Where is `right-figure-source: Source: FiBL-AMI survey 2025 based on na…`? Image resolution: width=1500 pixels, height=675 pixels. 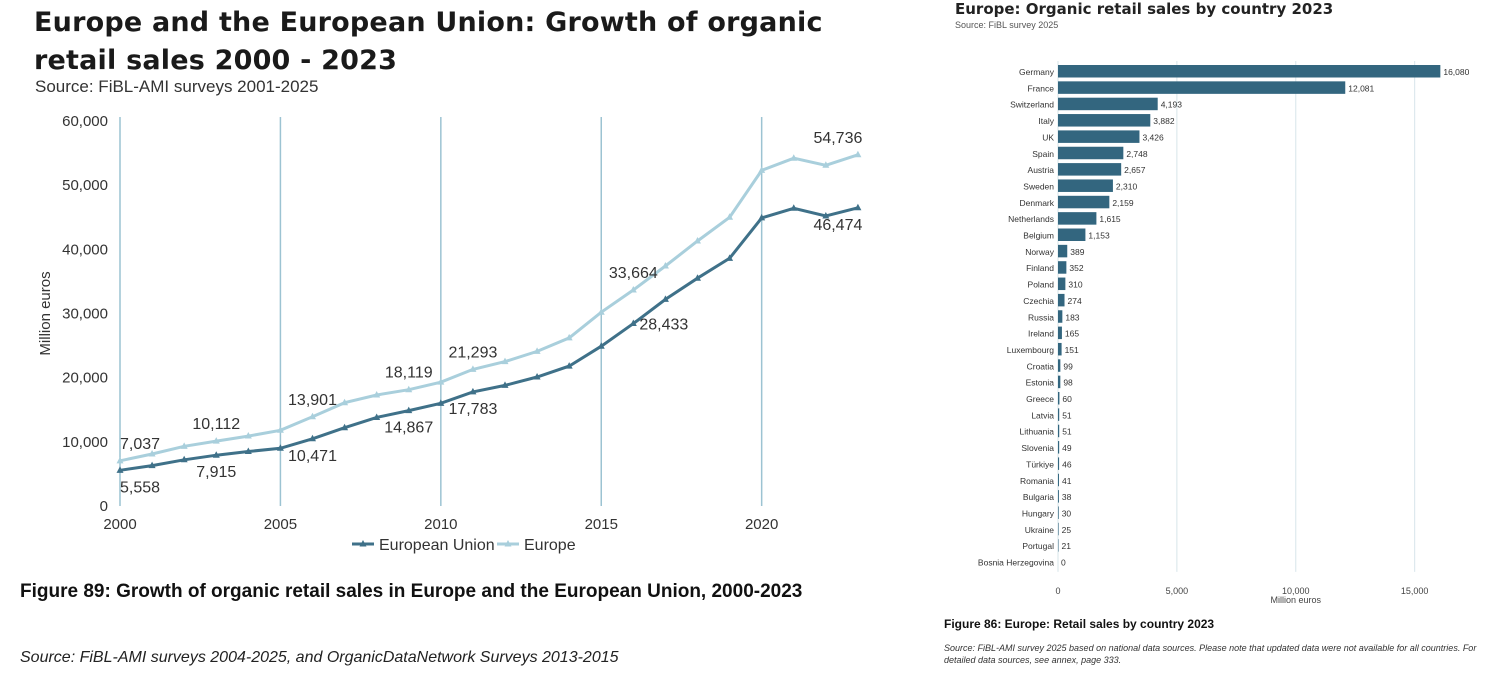 right-figure-source: Source: FiBL-AMI survey 2025 based on na… is located at coordinates (1210, 654).